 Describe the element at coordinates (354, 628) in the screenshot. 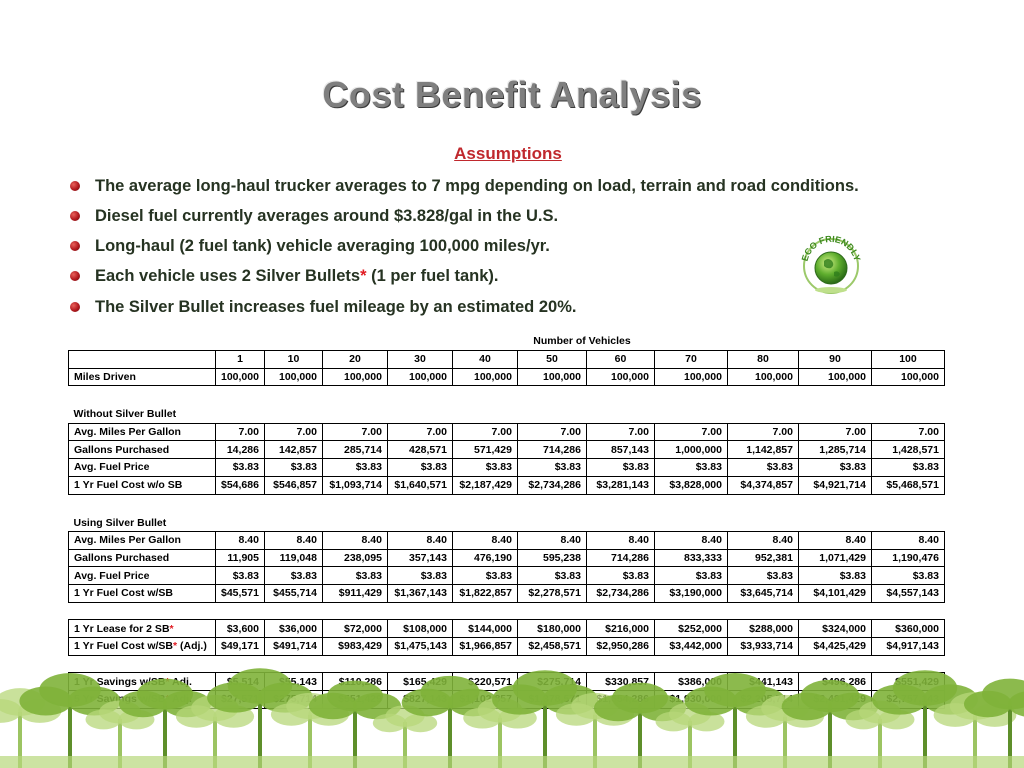

I see `table-cell: $72,000` at that location.